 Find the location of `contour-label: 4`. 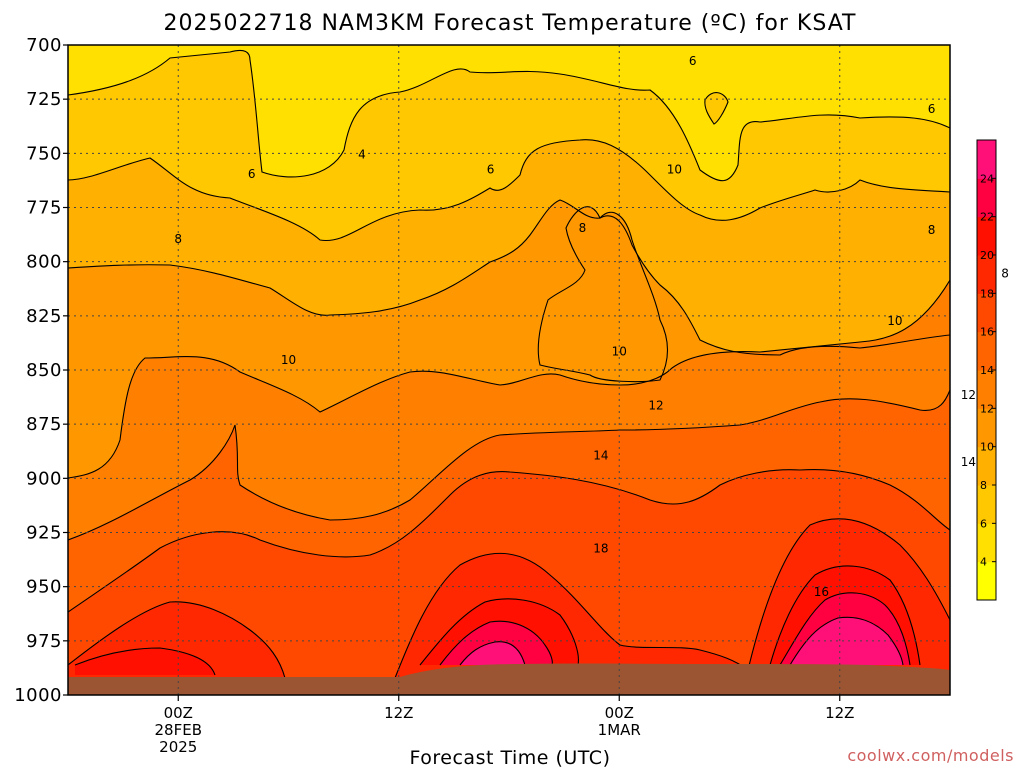

contour-label: 4 is located at coordinates (362, 154).